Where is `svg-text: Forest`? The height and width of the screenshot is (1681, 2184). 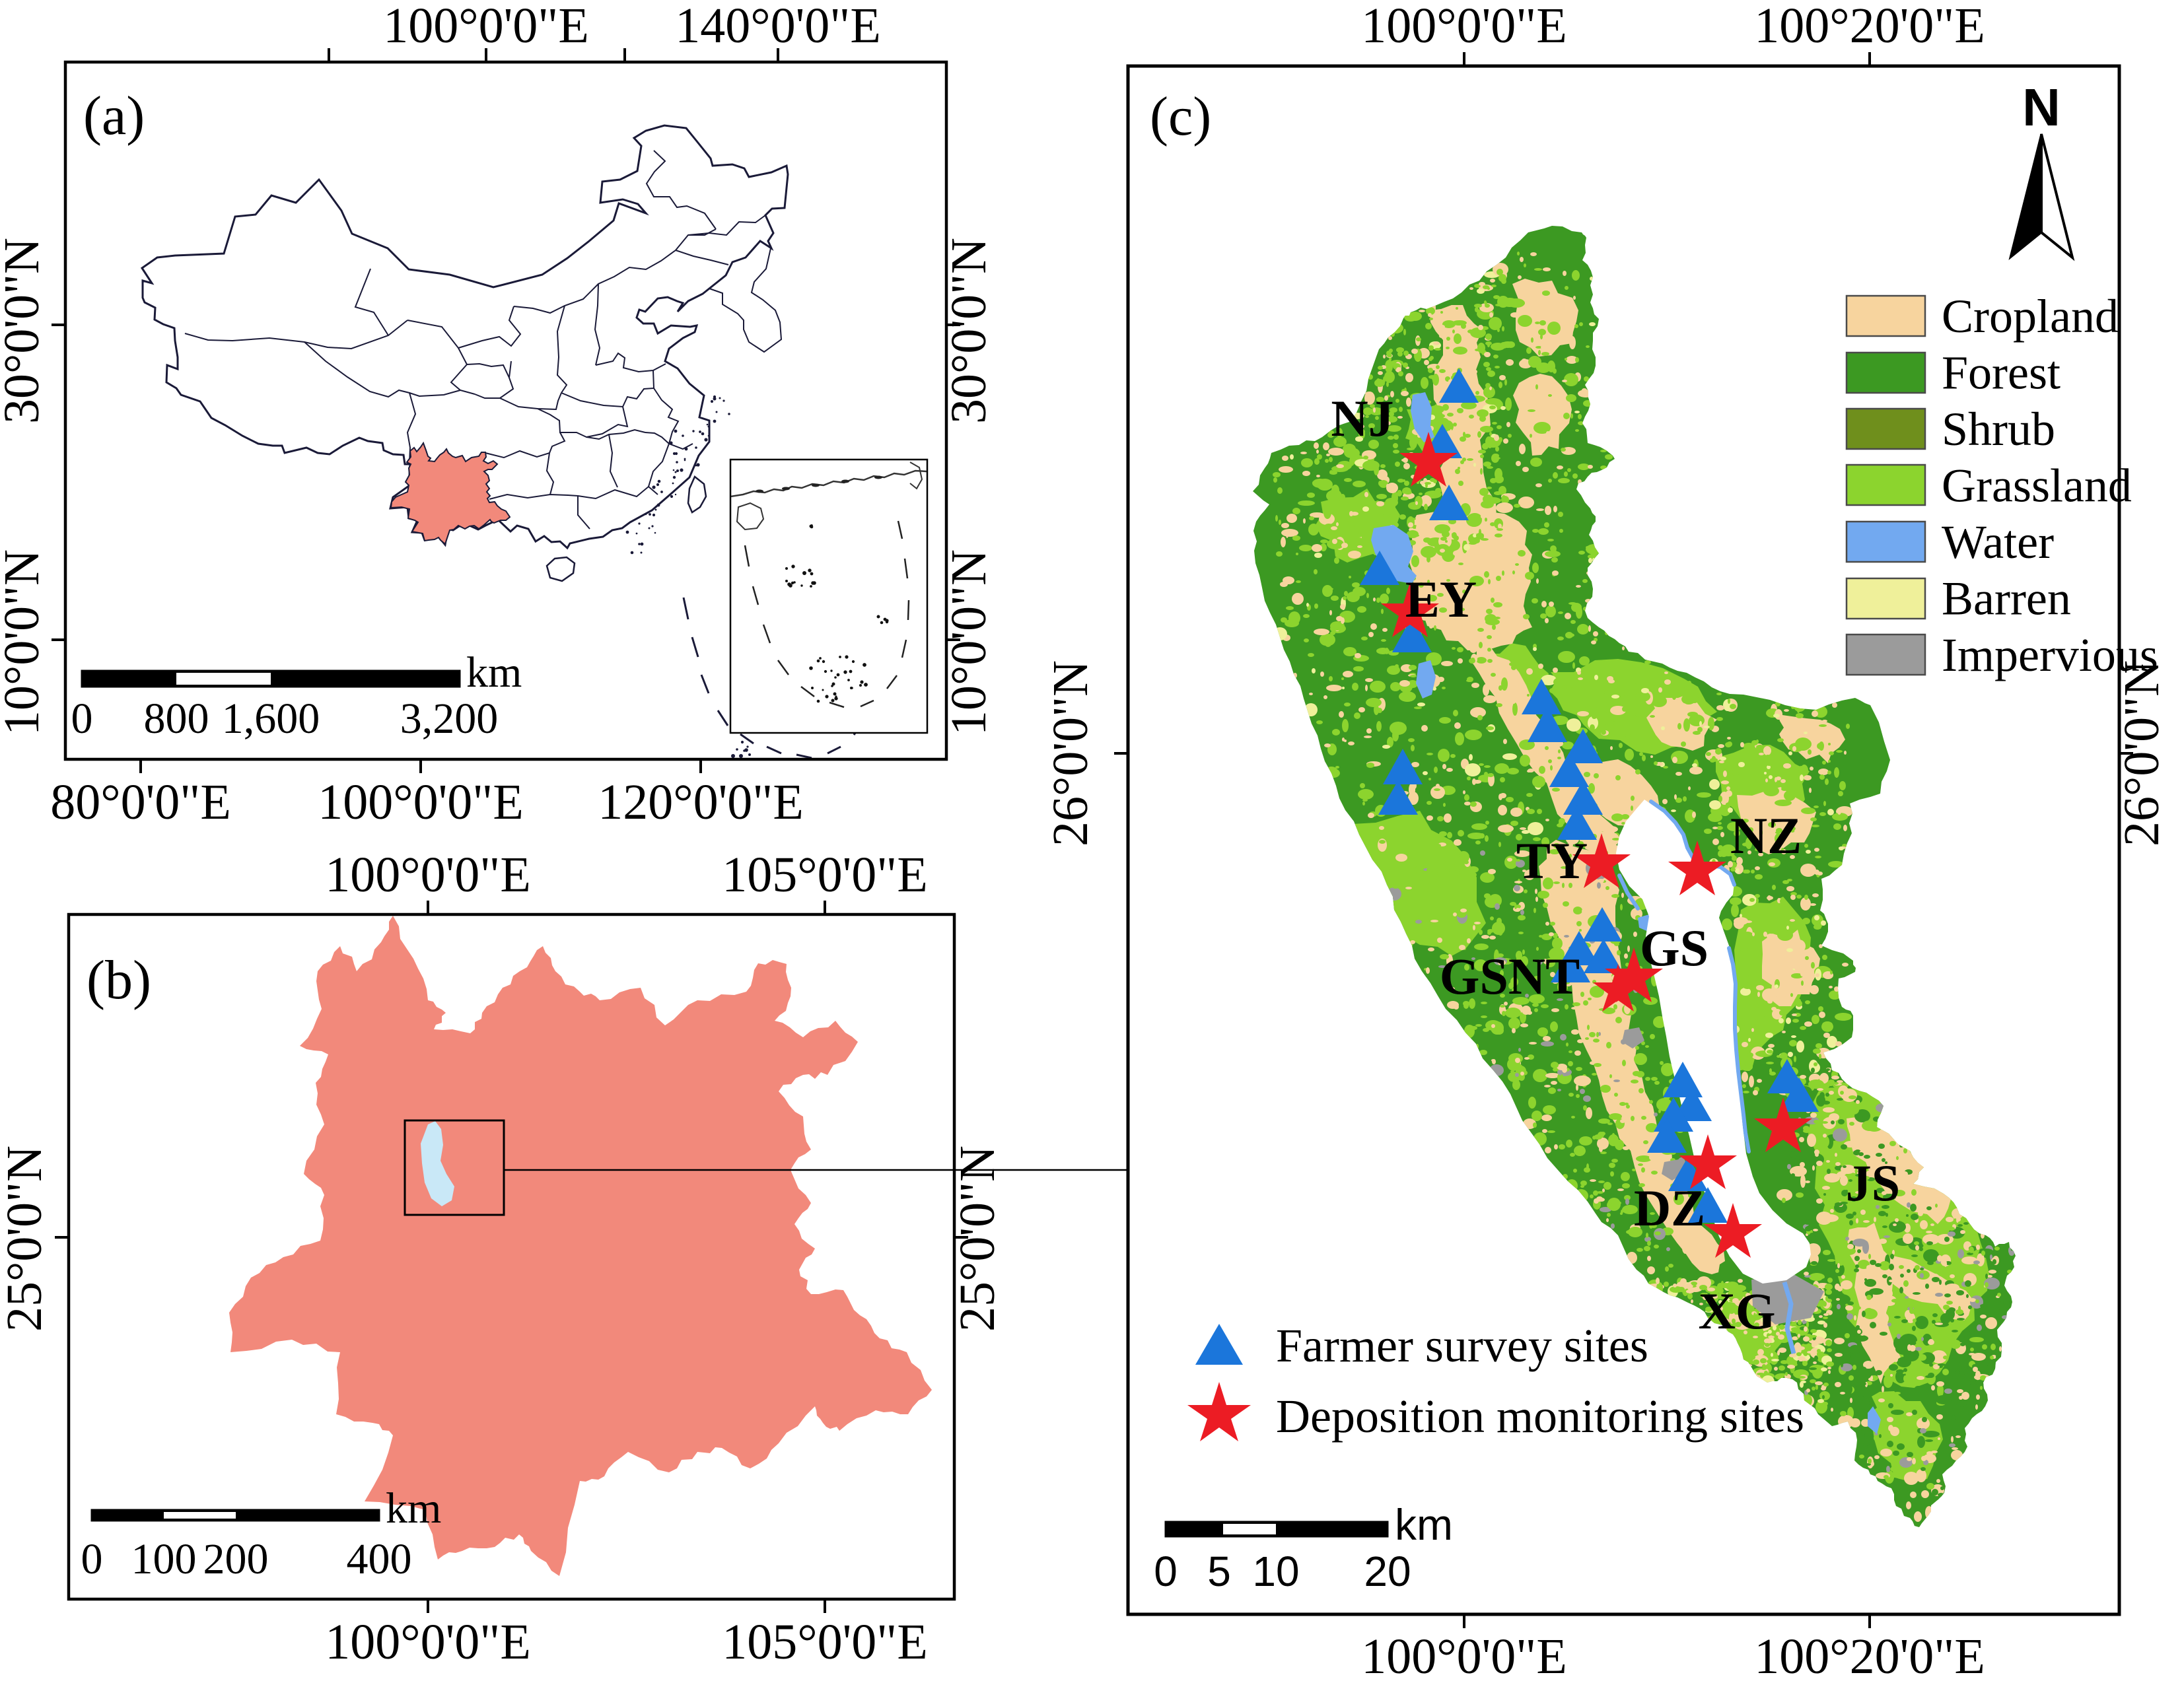
svg-text: Forest is located at coordinates (2001, 373).